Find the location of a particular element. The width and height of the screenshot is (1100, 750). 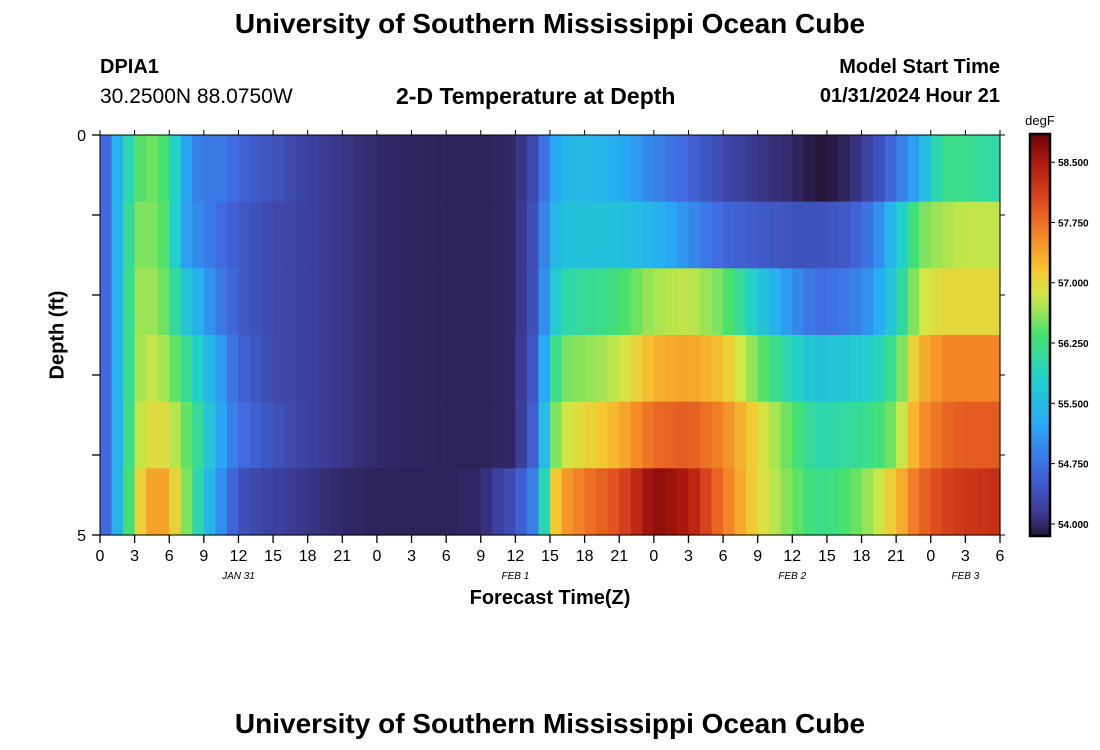

x-tick-label: 6 is located at coordinates (446, 556).